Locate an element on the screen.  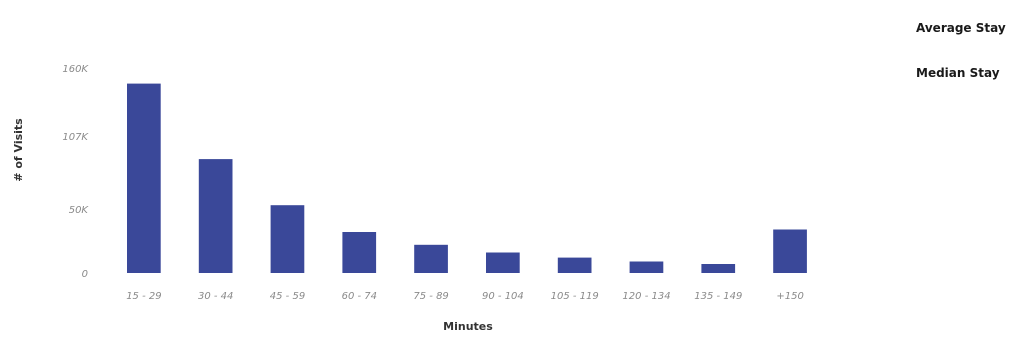
y-tick-label: 0 is located at coordinates (85, 274).